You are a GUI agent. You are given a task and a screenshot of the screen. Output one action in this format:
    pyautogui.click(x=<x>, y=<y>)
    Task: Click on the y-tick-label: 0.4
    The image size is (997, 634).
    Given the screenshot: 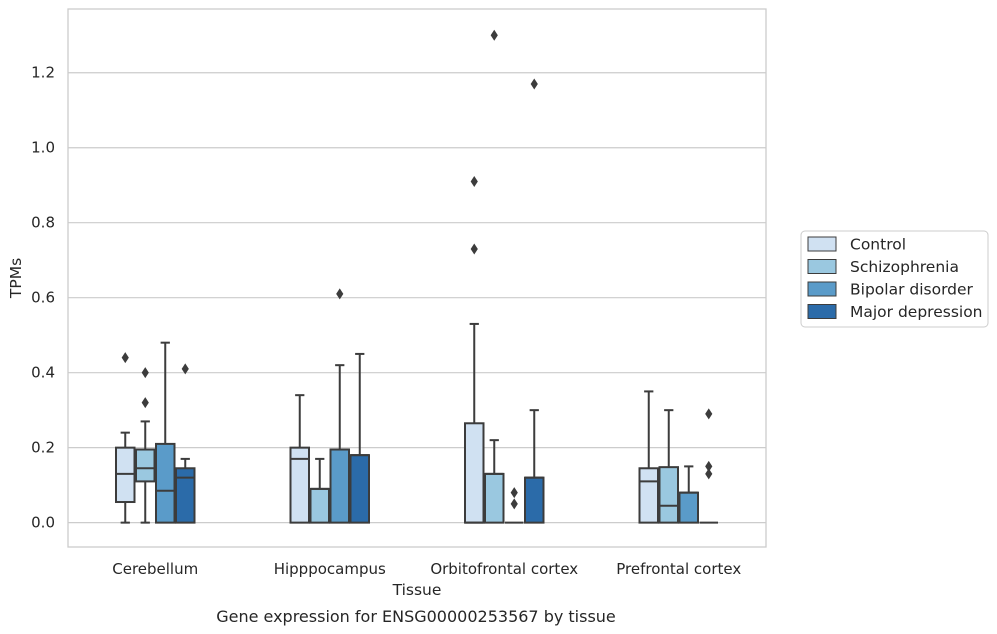 What is the action you would take?
    pyautogui.click(x=43, y=373)
    